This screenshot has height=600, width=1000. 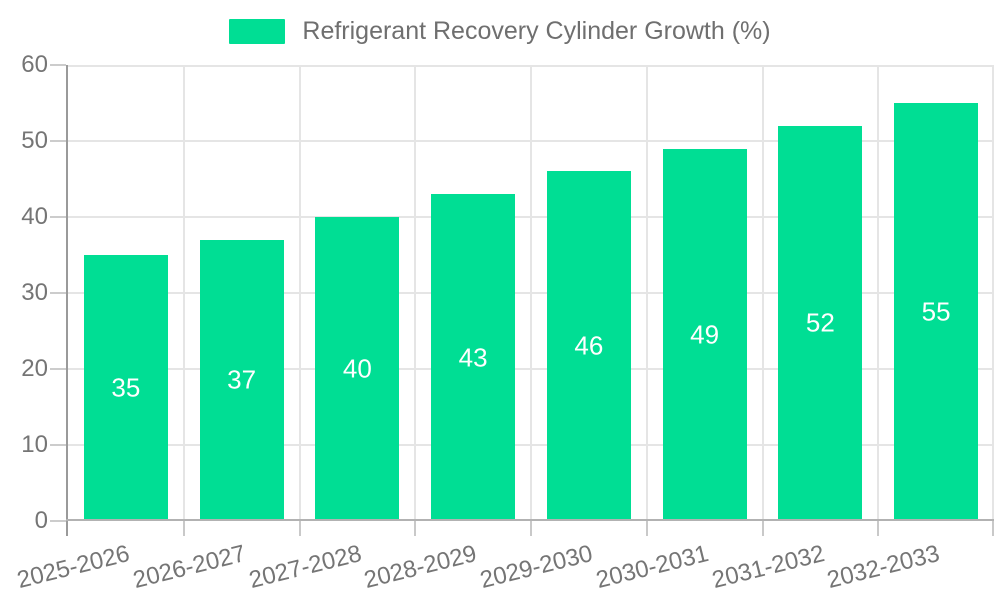 I want to click on y-tick-label: 0, so click(x=41, y=520).